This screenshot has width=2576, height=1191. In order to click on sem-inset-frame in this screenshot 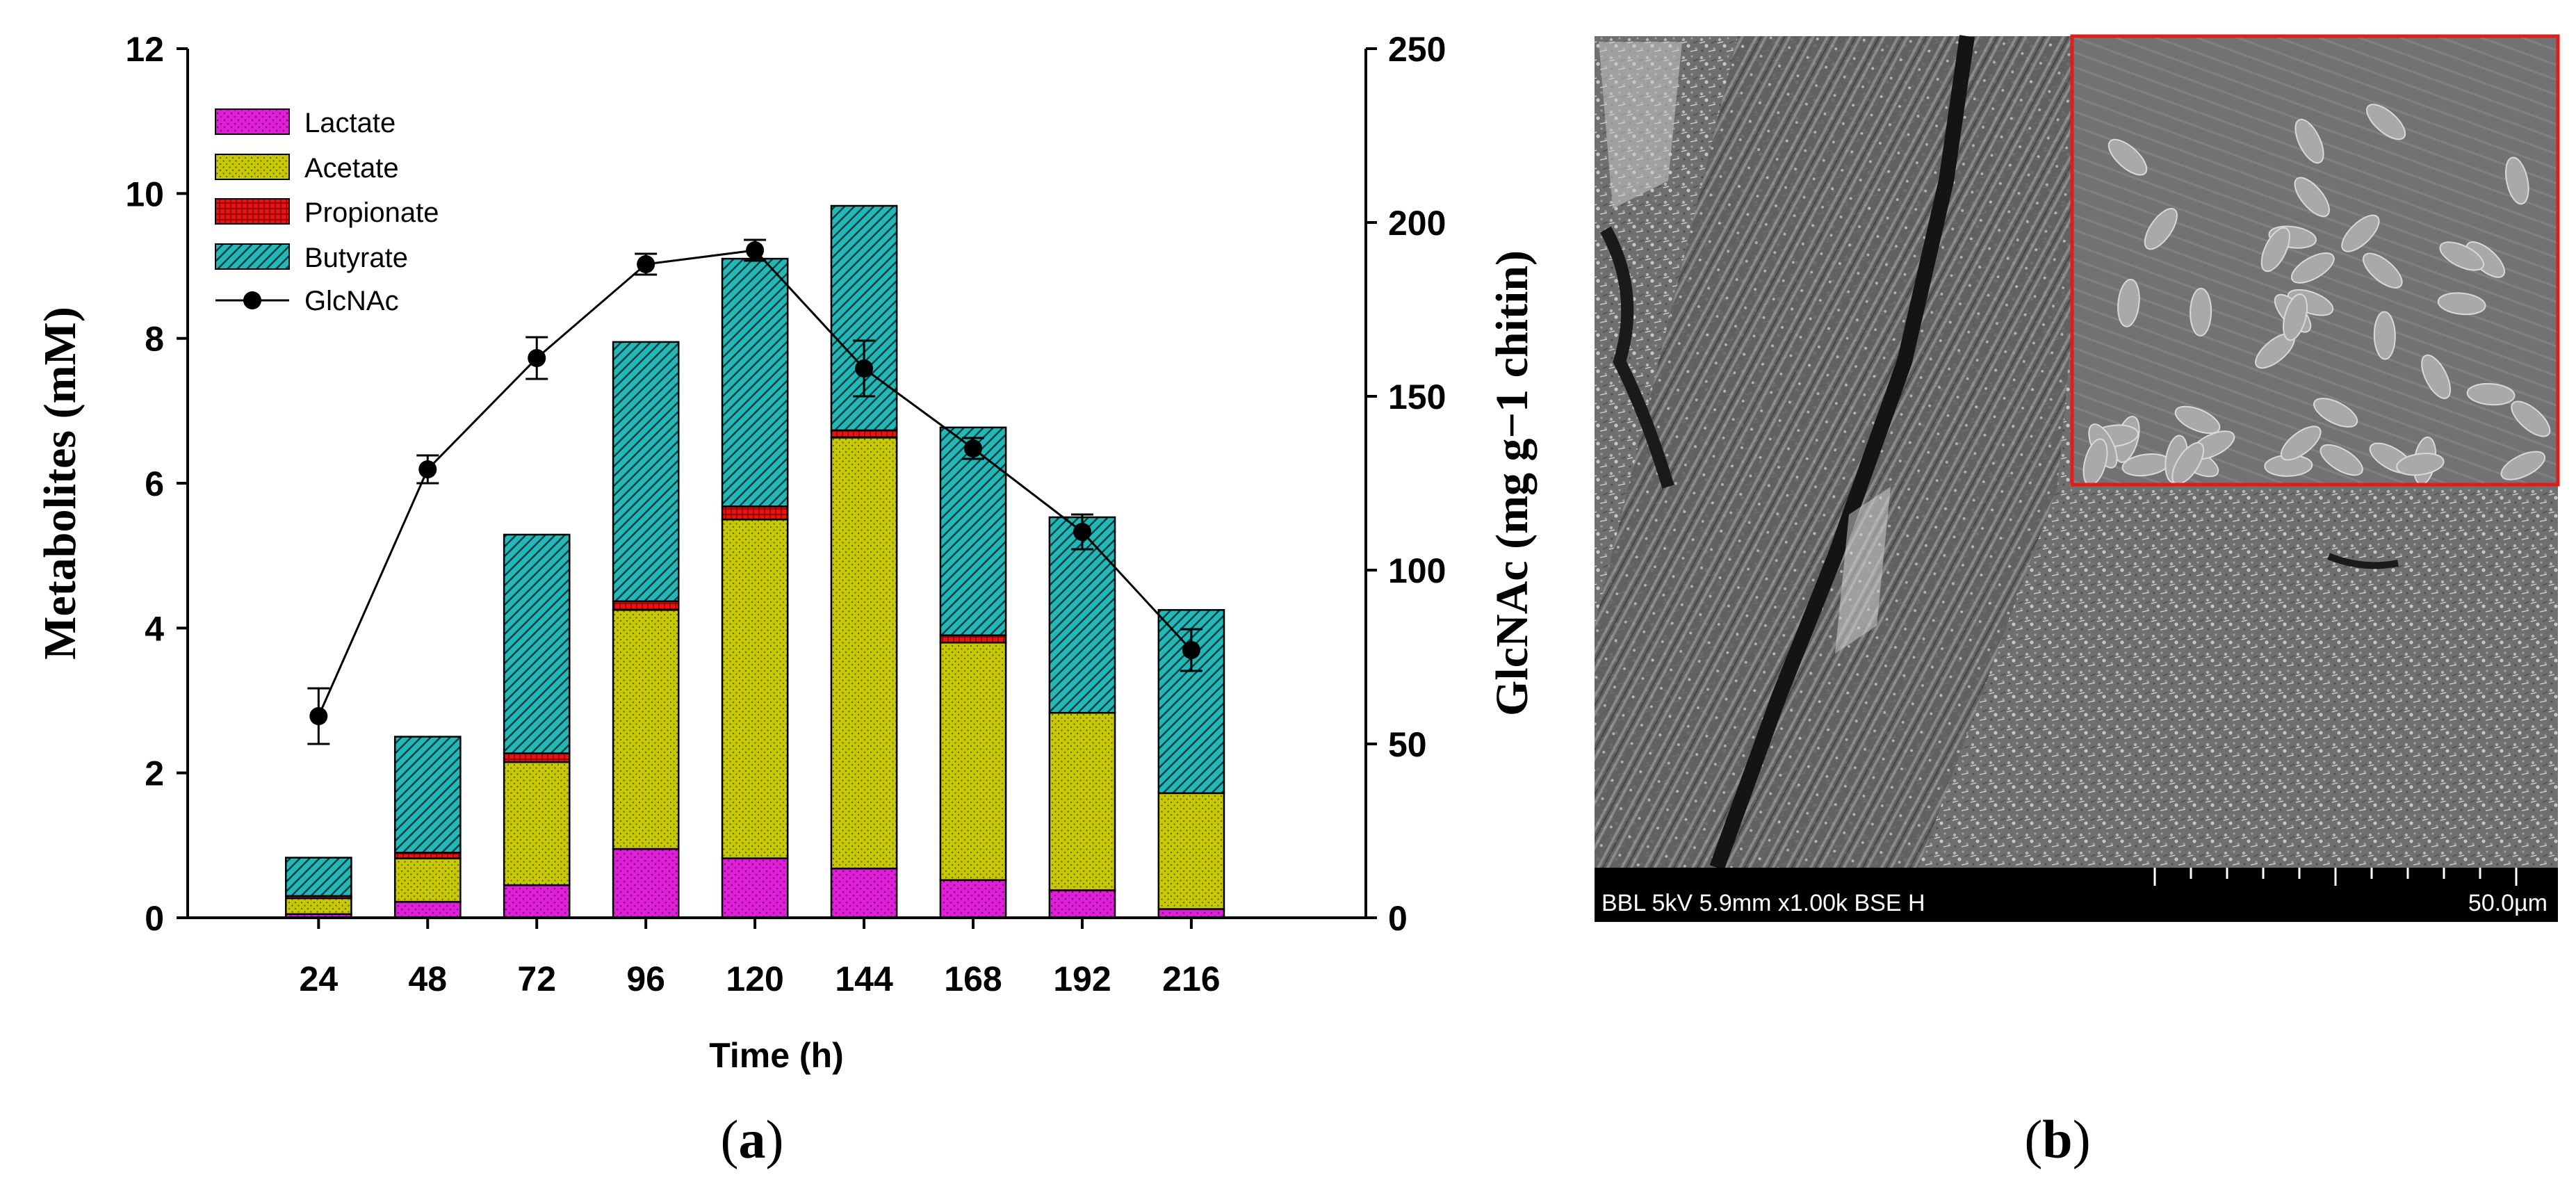, I will do `click(2315, 260)`.